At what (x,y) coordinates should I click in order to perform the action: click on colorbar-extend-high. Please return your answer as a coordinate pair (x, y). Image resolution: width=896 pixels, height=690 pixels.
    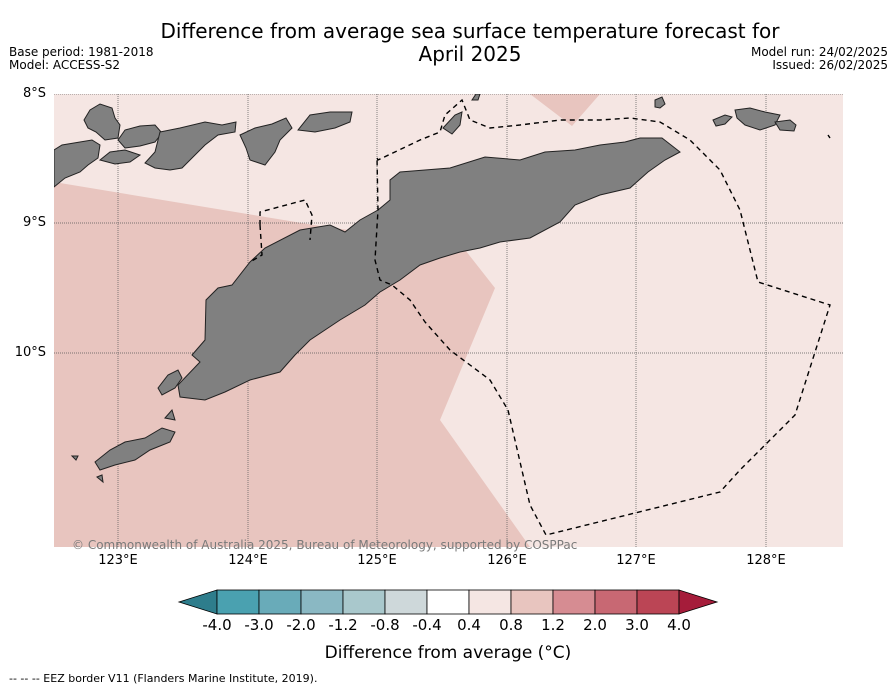
    Looking at the image, I should click on (698, 602).